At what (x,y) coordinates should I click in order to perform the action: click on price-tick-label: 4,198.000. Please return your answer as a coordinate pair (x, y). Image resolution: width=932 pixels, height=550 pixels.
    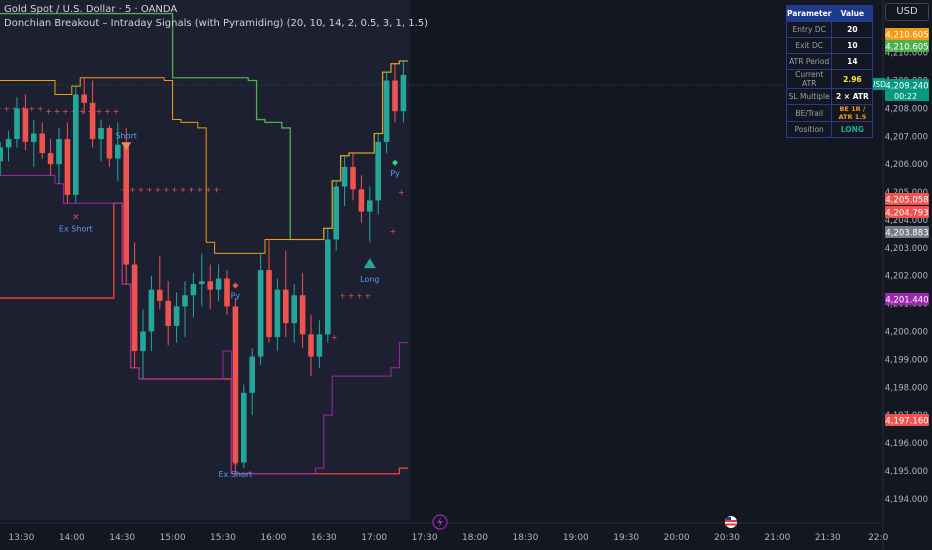
    Looking at the image, I should click on (906, 388).